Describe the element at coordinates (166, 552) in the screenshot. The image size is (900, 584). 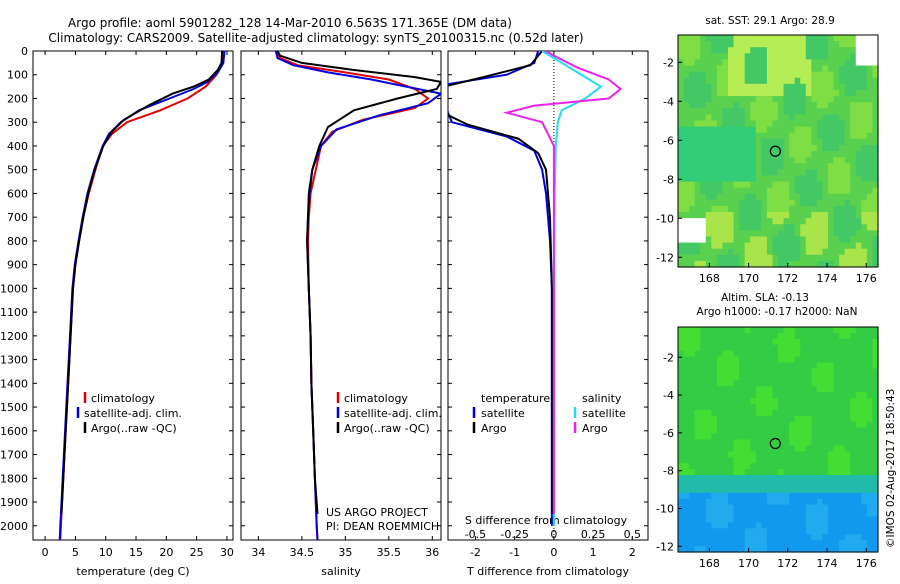
I see `x-tick-label: 20` at that location.